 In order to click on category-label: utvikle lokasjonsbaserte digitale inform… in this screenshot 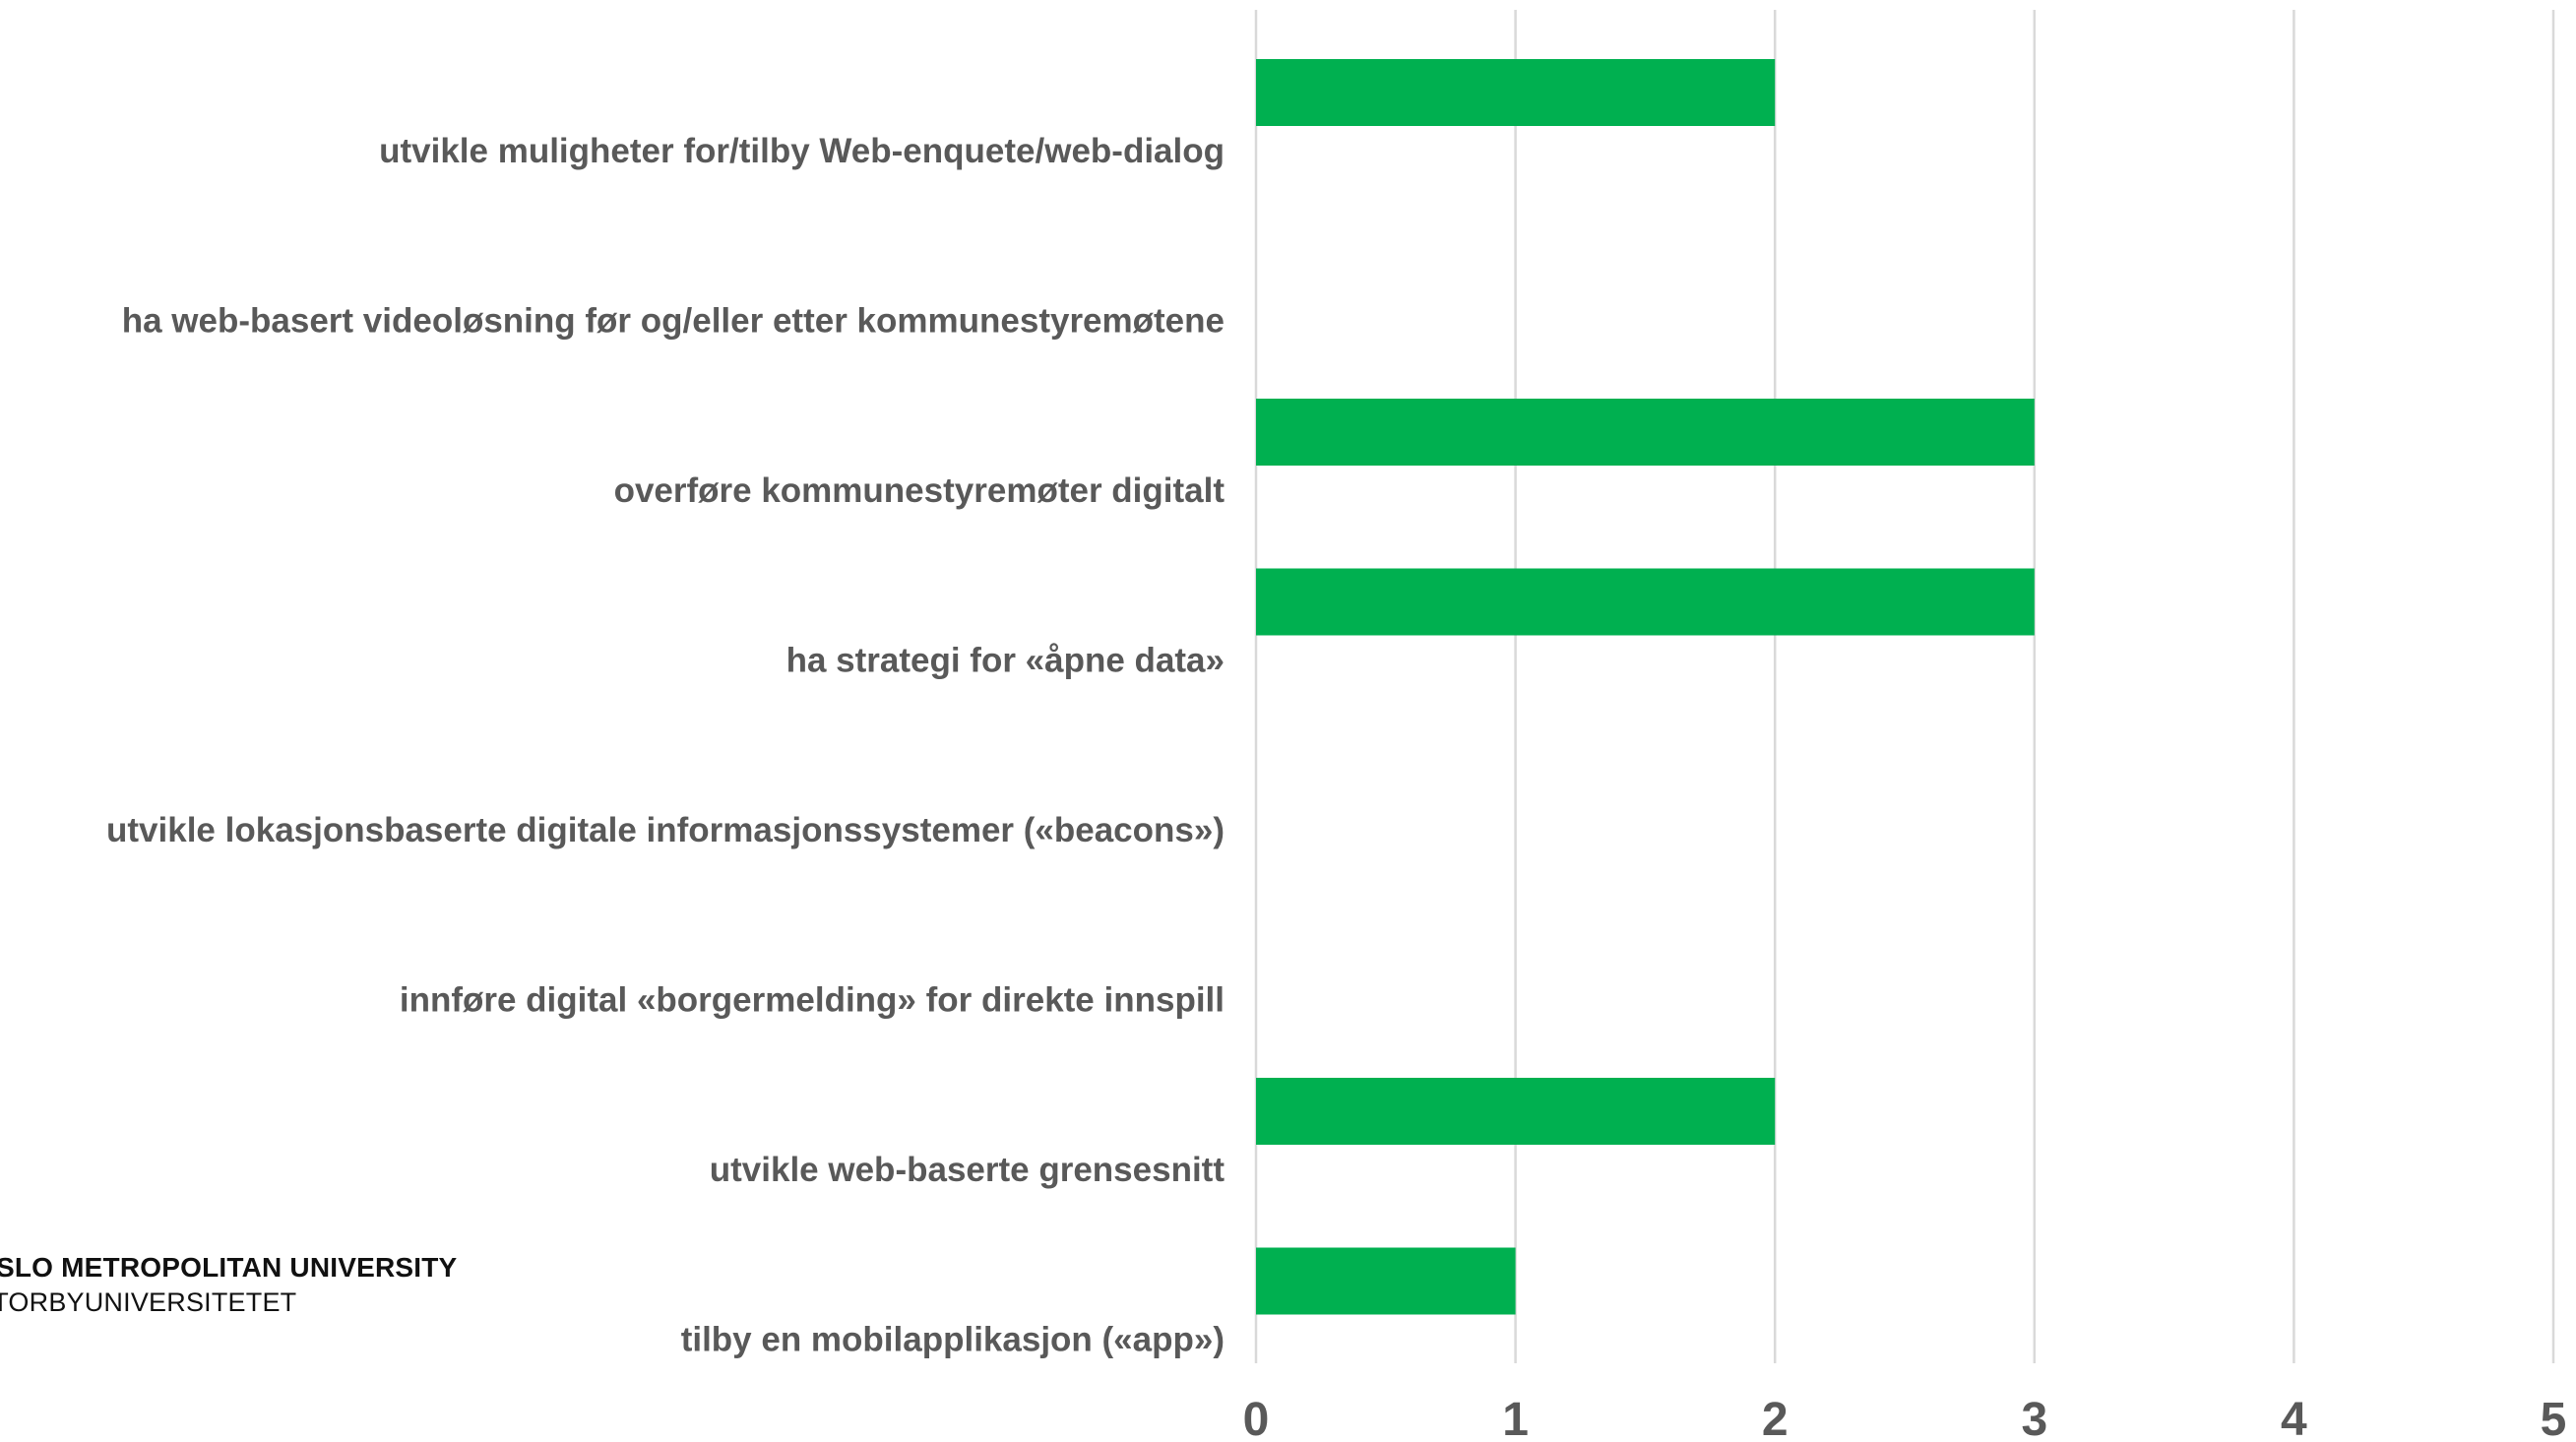, I will do `click(665, 830)`.